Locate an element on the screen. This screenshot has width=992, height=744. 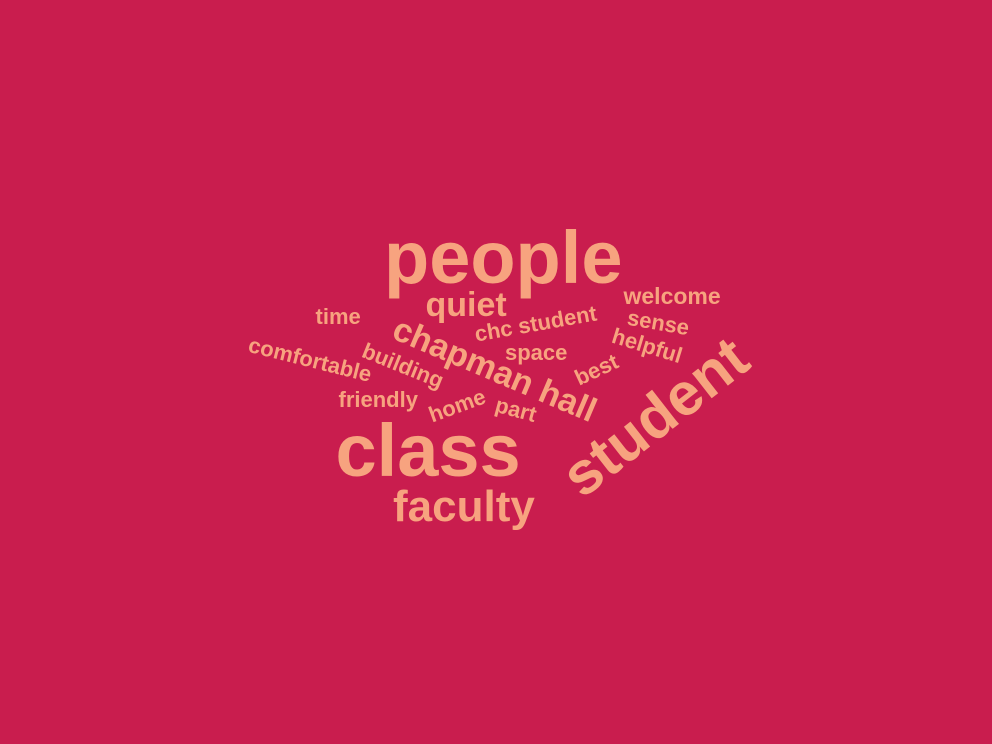
word-class: class is located at coordinates (428, 450).